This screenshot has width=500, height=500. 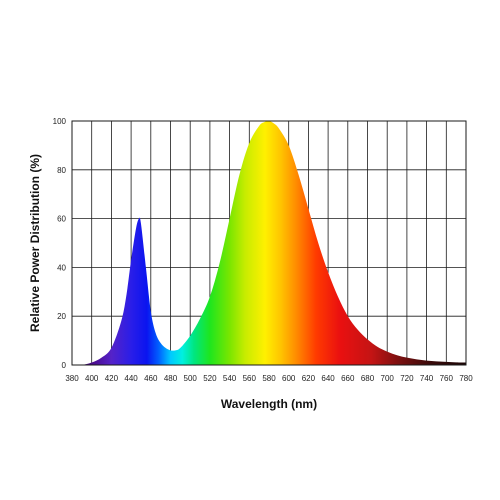 I want to click on x-tick-label: 480, so click(x=171, y=378).